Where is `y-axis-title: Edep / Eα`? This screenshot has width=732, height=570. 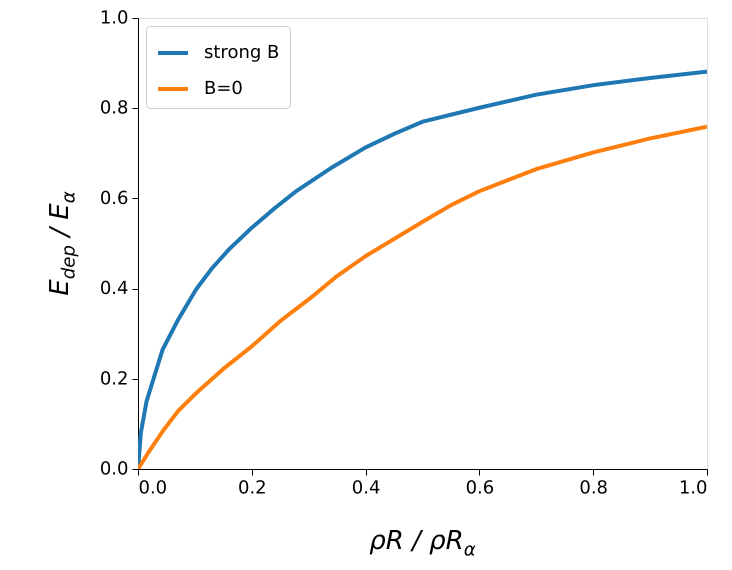 y-axis-title: Edep / Eα is located at coordinates (62, 243).